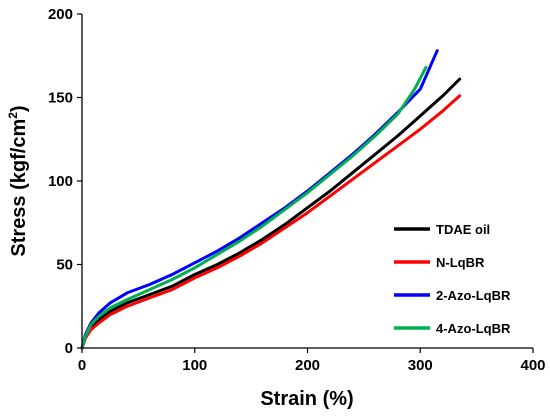 Image resolution: width=550 pixels, height=416 pixels. What do you see at coordinates (60, 181) in the screenshot?
I see `y-tick-label: 100` at bounding box center [60, 181].